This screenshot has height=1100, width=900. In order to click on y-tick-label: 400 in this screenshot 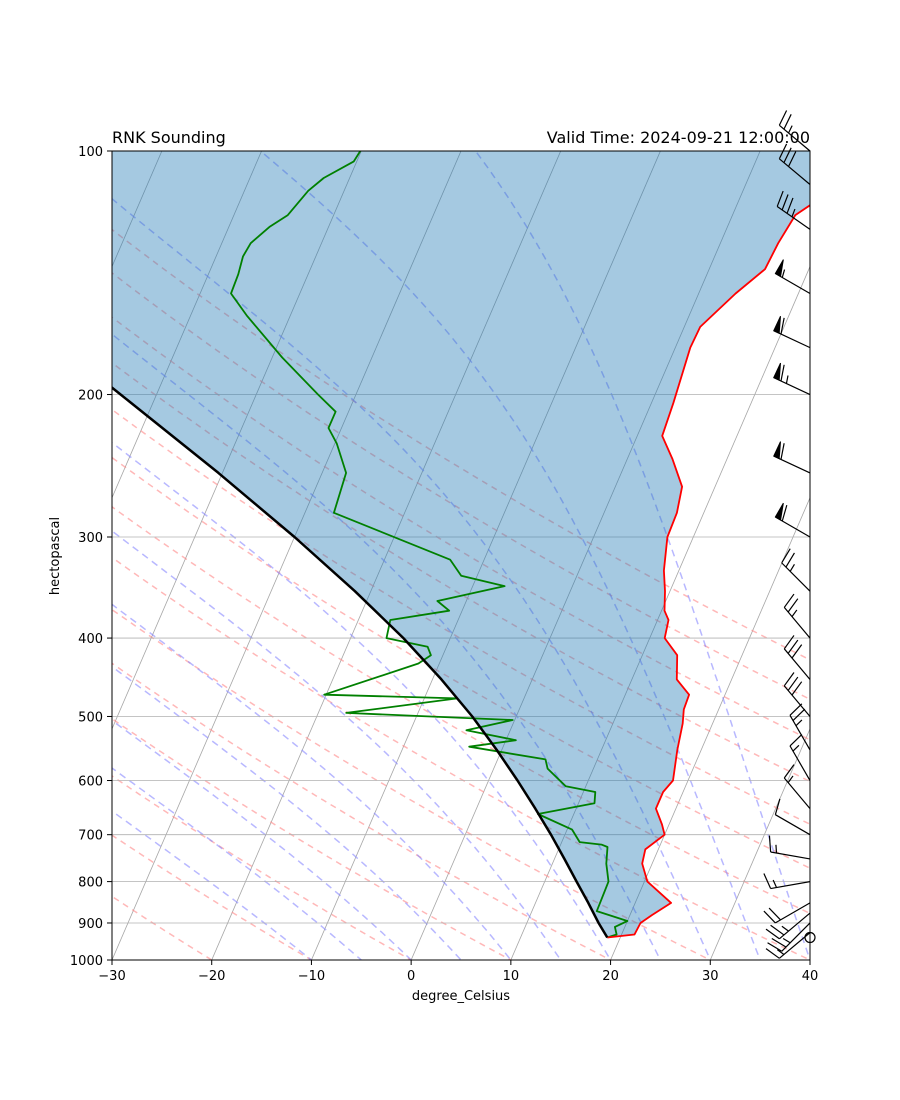, I will do `click(90, 639)`.